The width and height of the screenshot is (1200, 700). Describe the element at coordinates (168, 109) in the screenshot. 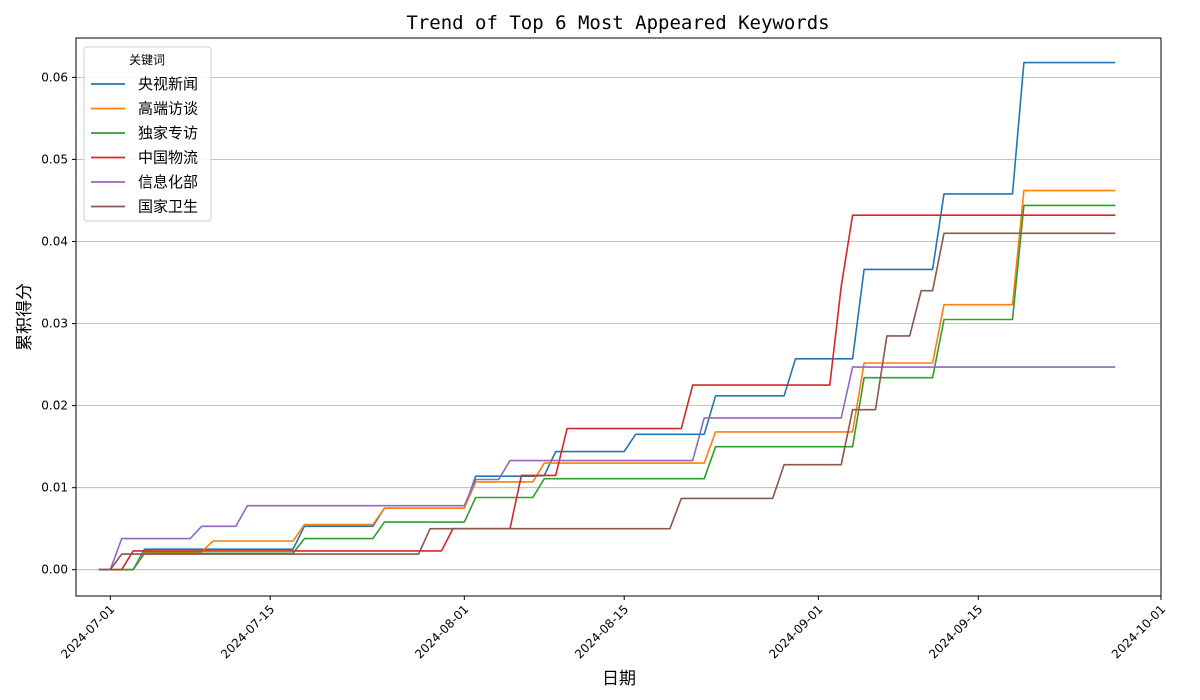

I see `legend-label: 高端访谈` at that location.